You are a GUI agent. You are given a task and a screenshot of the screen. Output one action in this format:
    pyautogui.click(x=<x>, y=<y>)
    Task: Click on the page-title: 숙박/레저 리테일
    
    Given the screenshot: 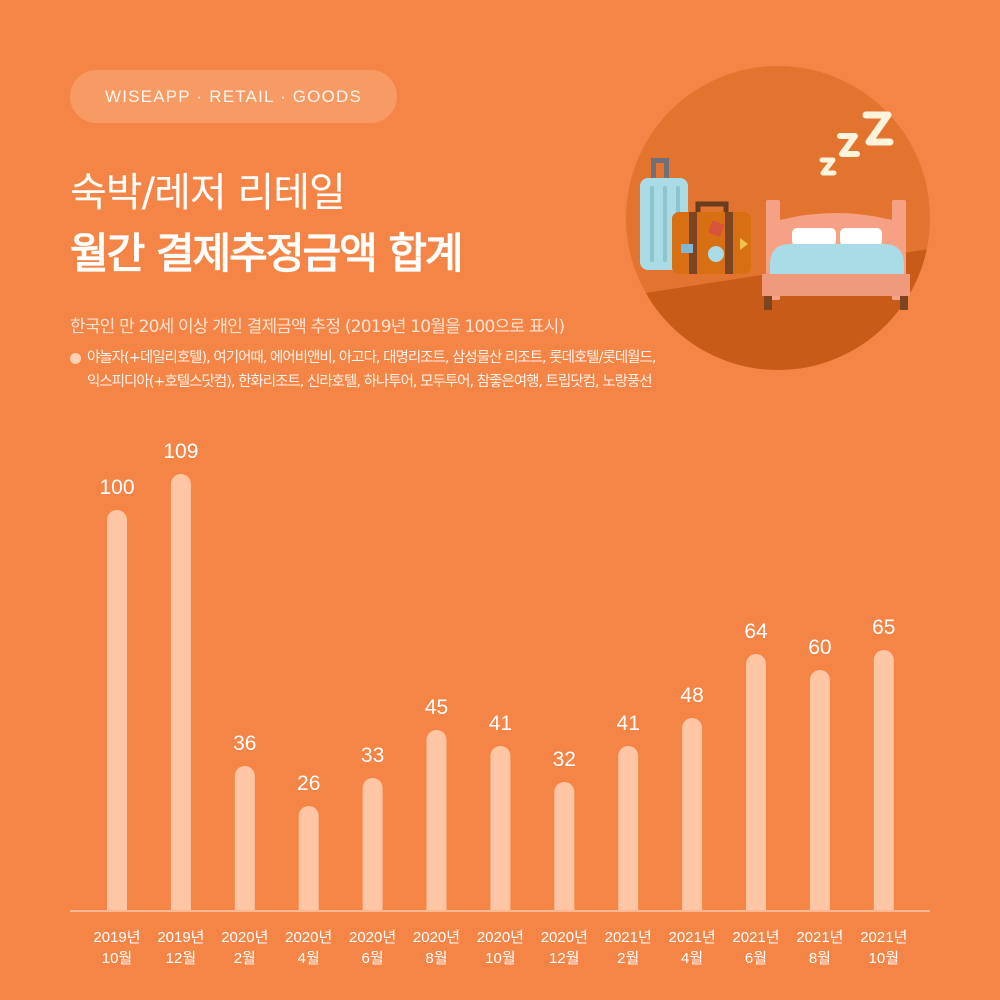 What is the action you would take?
    pyautogui.click(x=208, y=193)
    